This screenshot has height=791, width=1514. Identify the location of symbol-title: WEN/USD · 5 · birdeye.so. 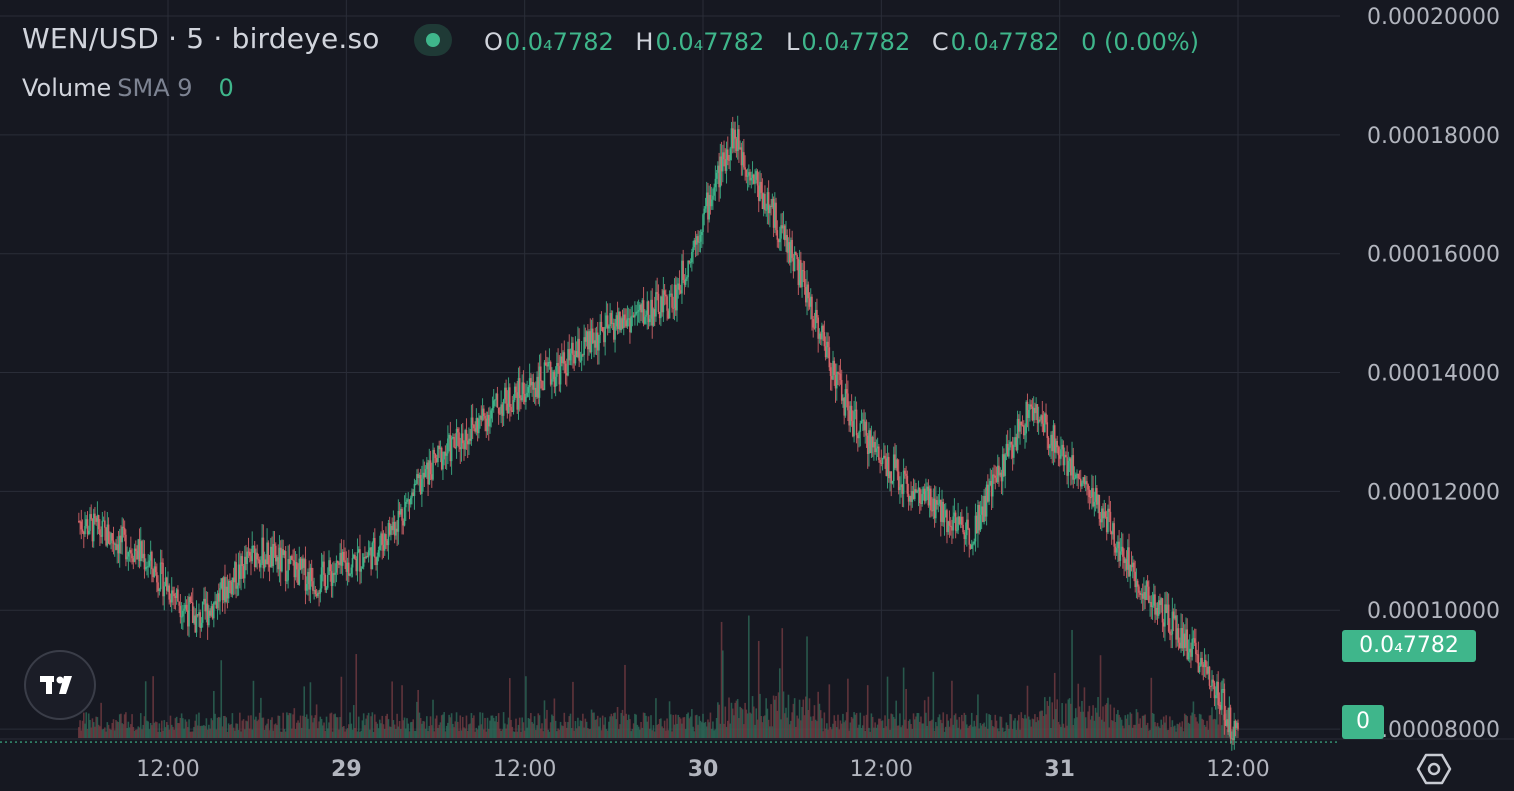
(201, 38).